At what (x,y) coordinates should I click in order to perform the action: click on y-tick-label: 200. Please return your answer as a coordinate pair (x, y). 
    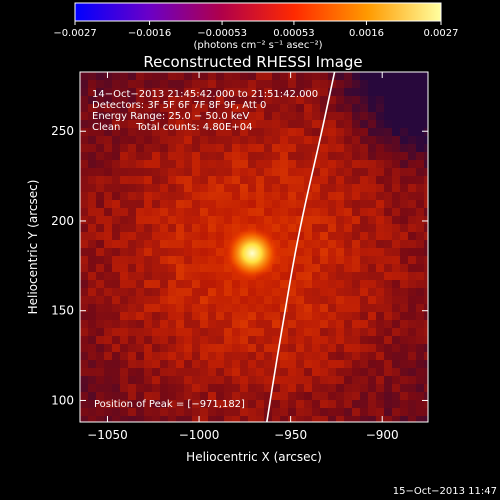
    Looking at the image, I should click on (62, 221).